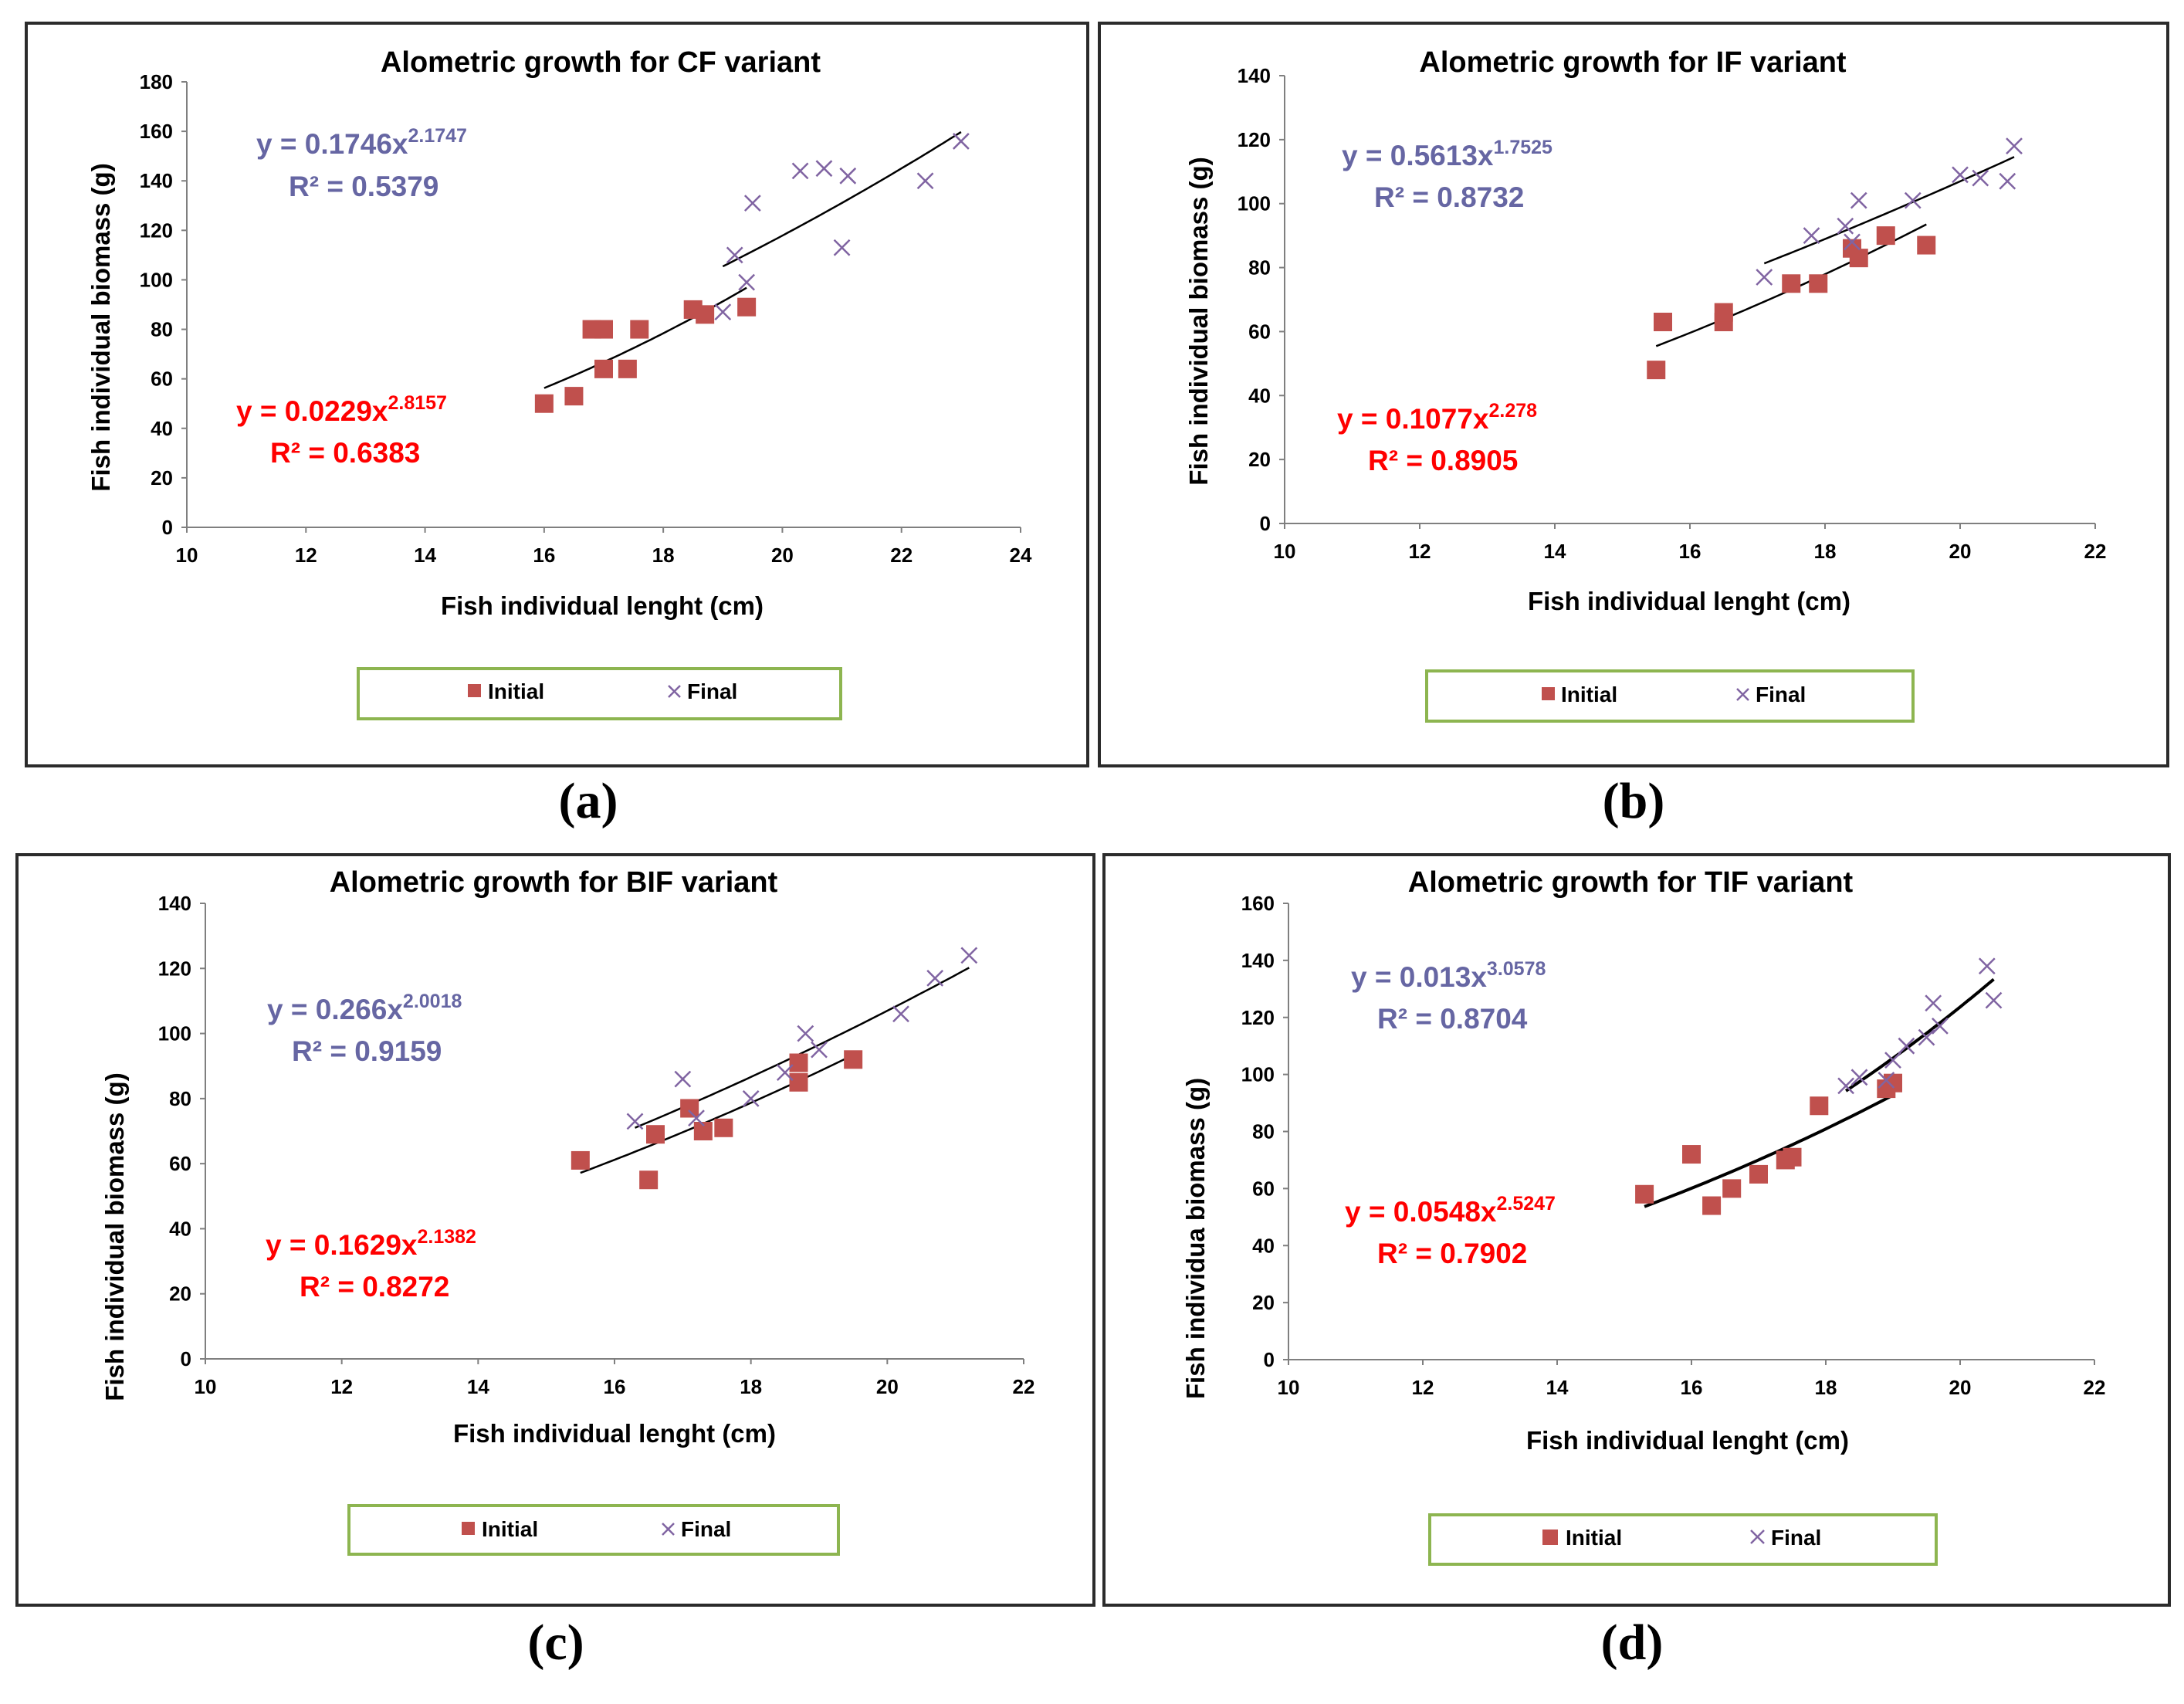  Describe the element at coordinates (1448, 154) in the screenshot. I see `final-fit-equation: y = 0.5613x1.7525` at that location.